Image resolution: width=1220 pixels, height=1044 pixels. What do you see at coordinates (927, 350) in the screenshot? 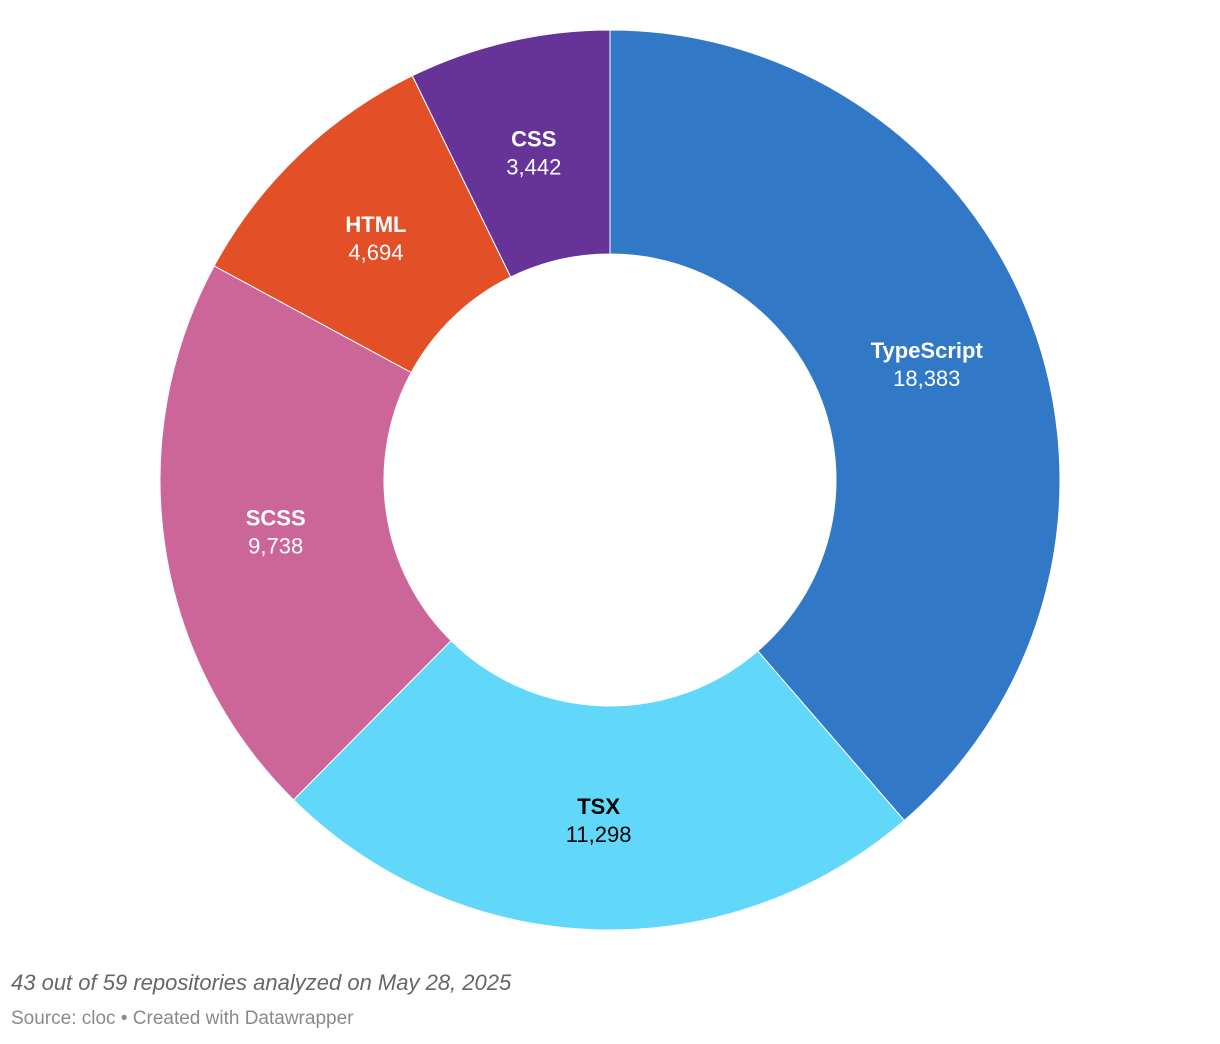
I see `slice-label-typescript: TypeScript` at bounding box center [927, 350].